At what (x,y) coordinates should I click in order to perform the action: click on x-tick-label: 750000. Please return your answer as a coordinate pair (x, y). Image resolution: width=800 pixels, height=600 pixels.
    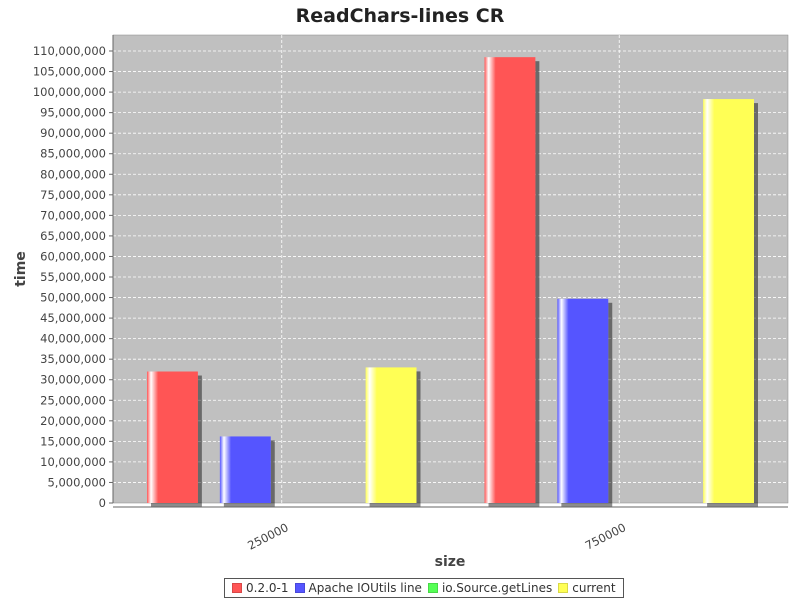
    Looking at the image, I should click on (605, 536).